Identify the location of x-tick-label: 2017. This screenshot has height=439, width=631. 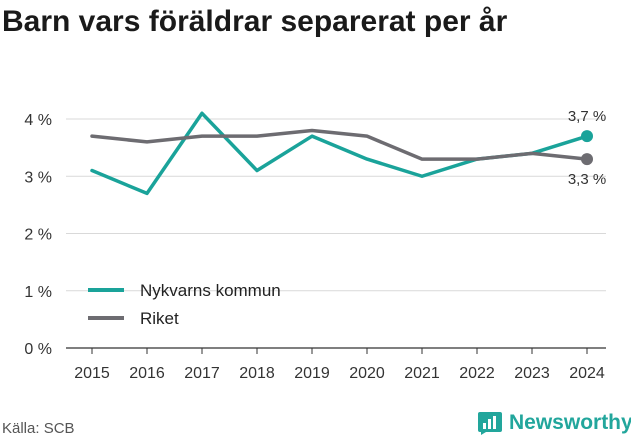
(202, 373).